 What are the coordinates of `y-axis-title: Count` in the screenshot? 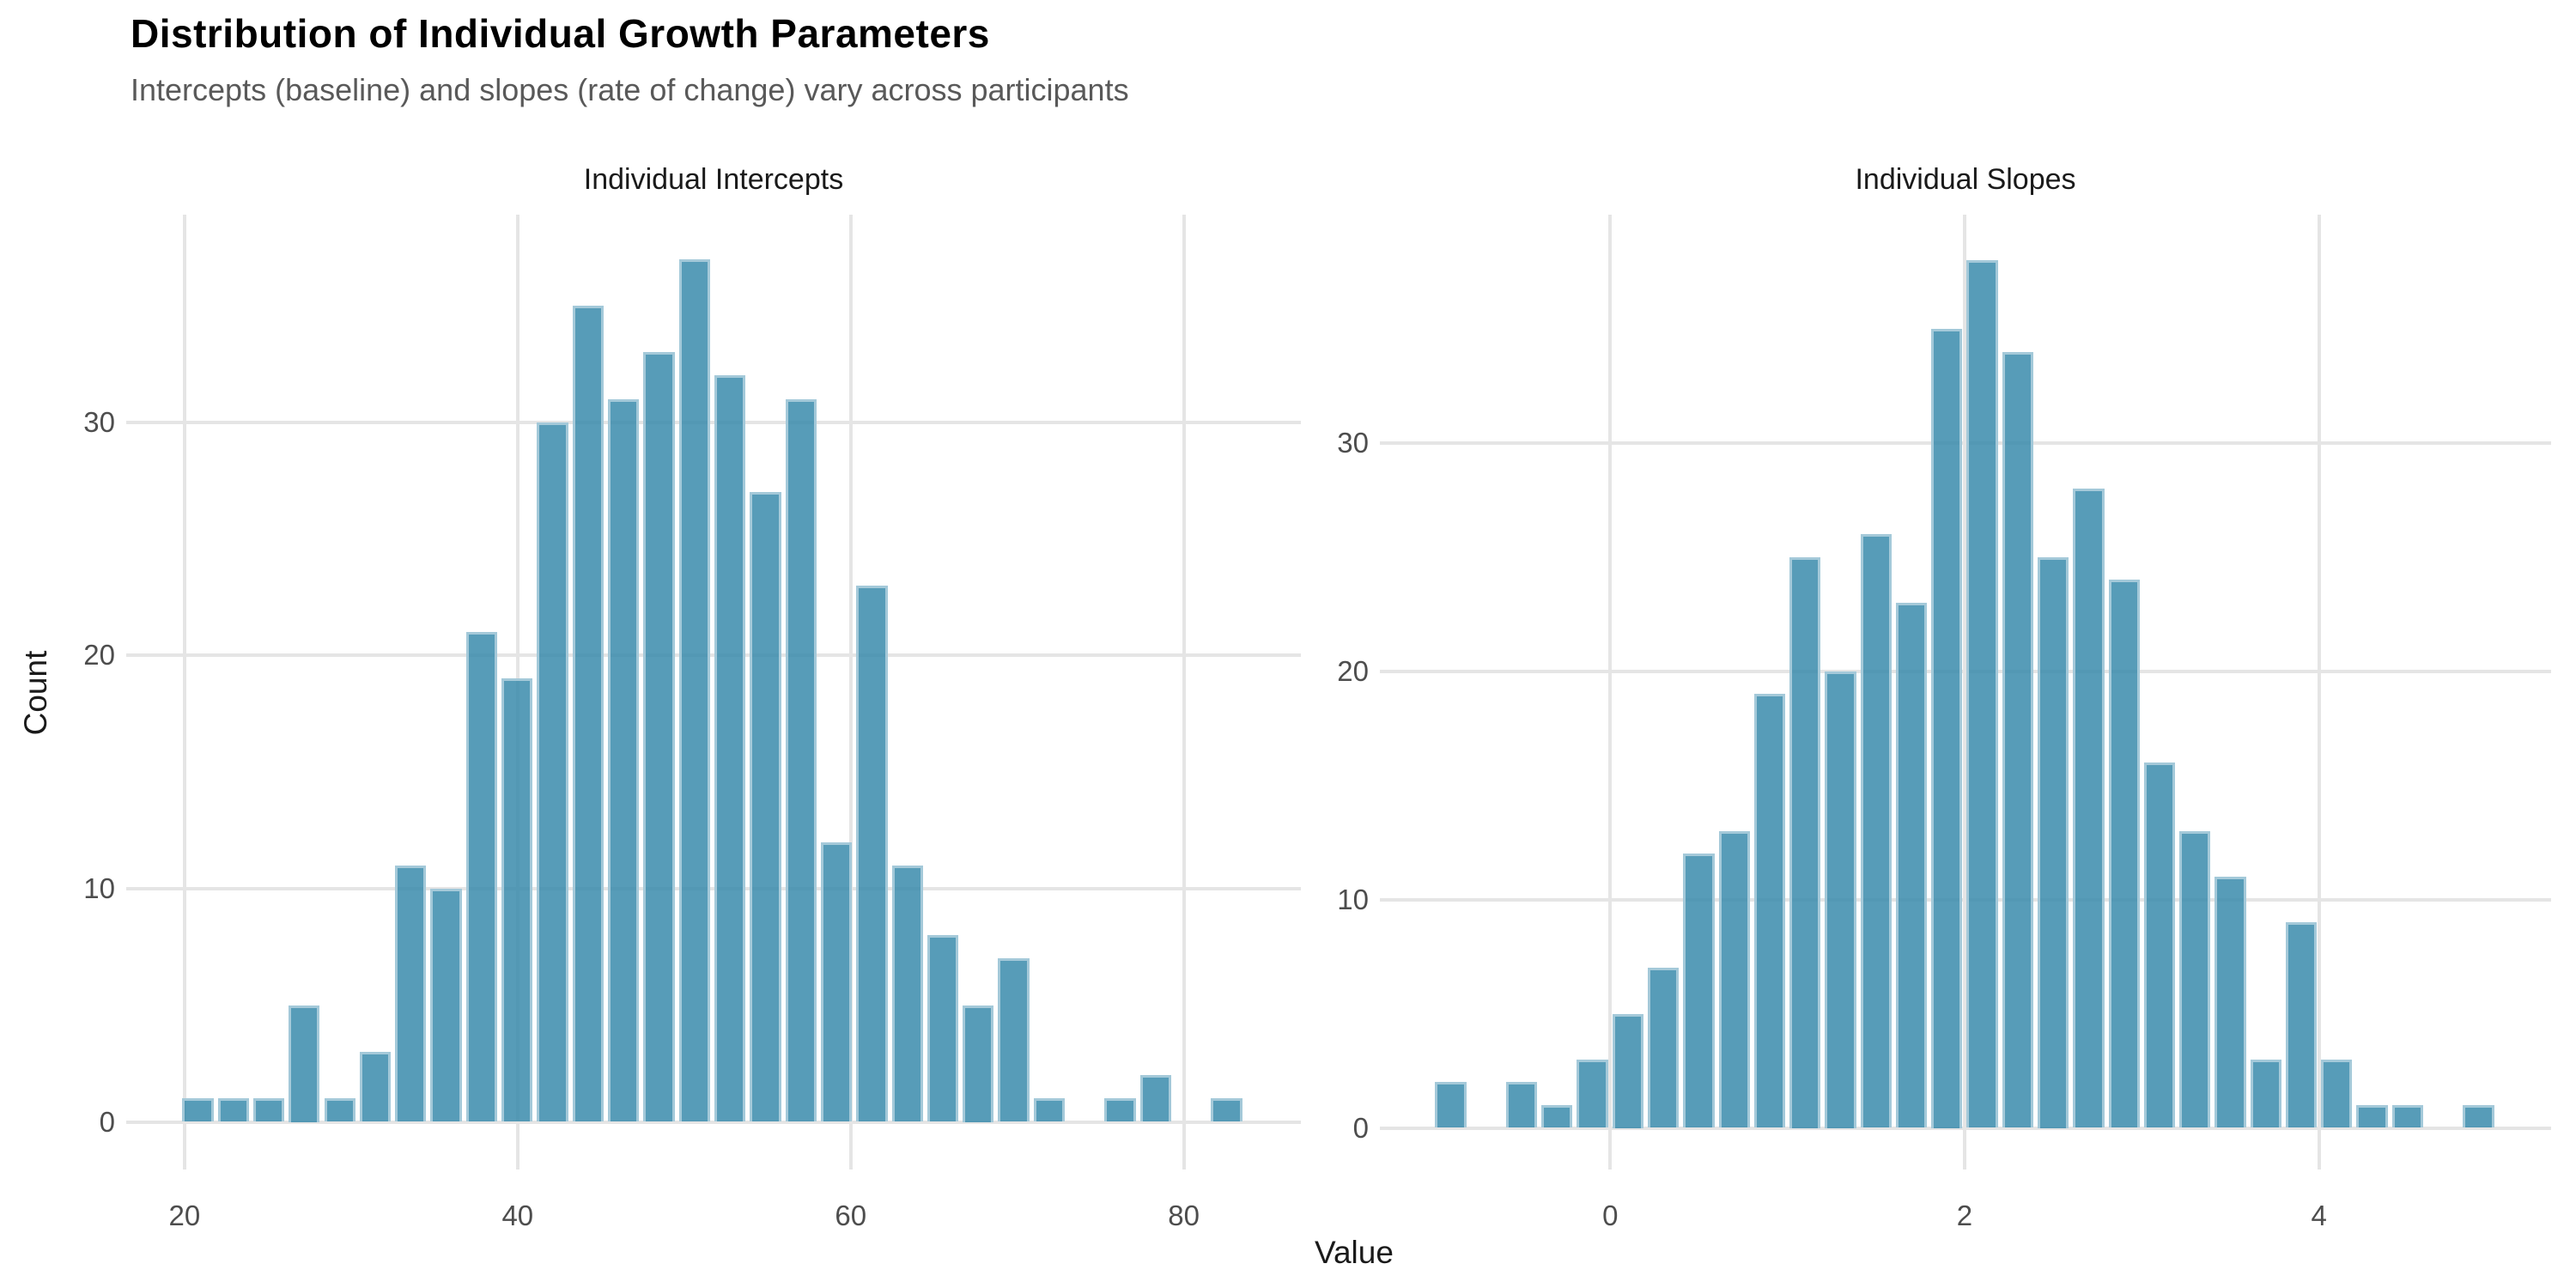 It's located at (36, 693).